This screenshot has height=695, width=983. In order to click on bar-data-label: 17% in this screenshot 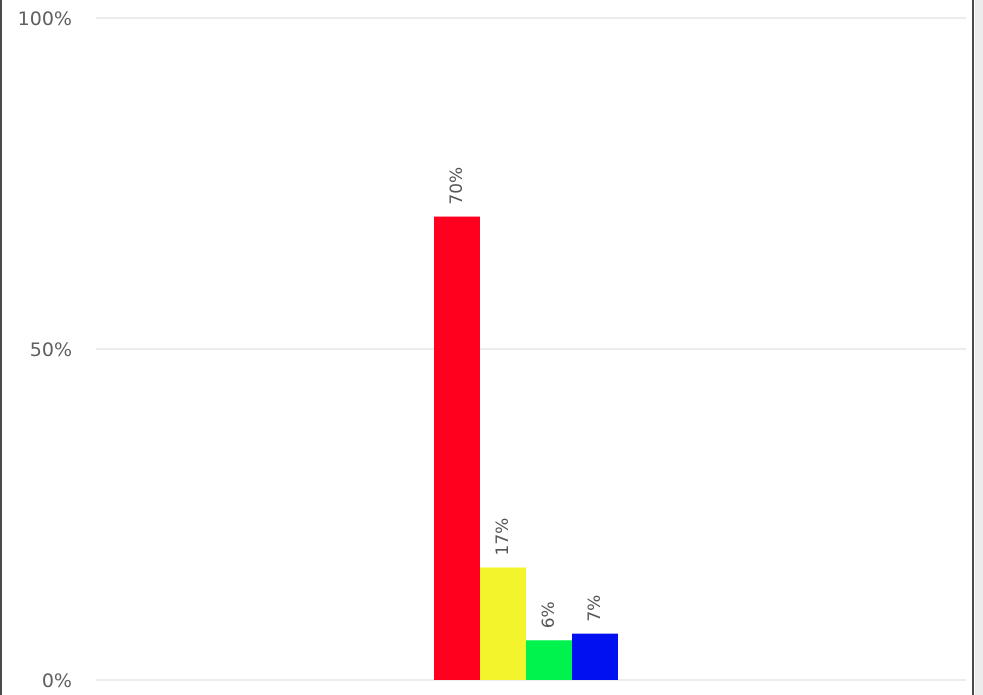, I will do `click(503, 537)`.